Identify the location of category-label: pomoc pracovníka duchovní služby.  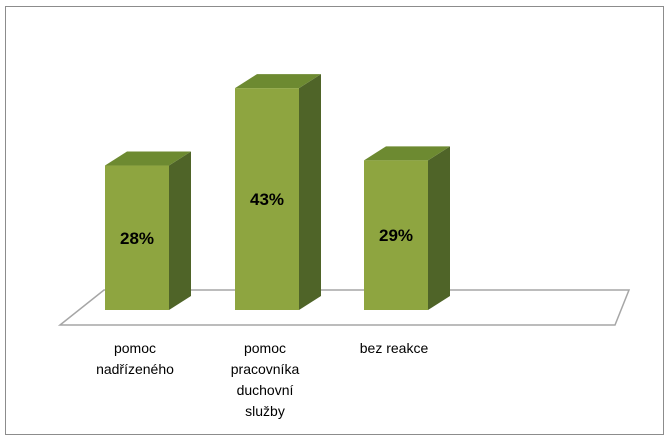
(265, 379).